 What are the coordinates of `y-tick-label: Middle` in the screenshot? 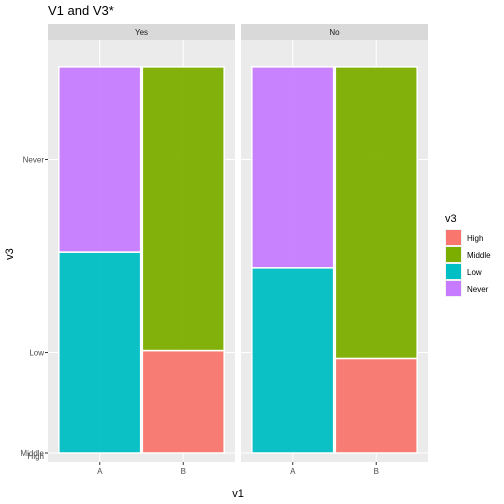 It's located at (32, 453).